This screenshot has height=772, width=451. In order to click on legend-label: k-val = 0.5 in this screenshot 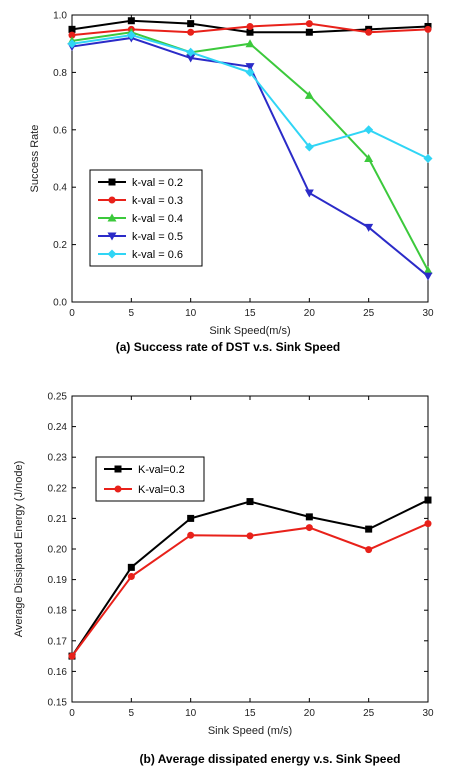, I will do `click(157, 237)`.